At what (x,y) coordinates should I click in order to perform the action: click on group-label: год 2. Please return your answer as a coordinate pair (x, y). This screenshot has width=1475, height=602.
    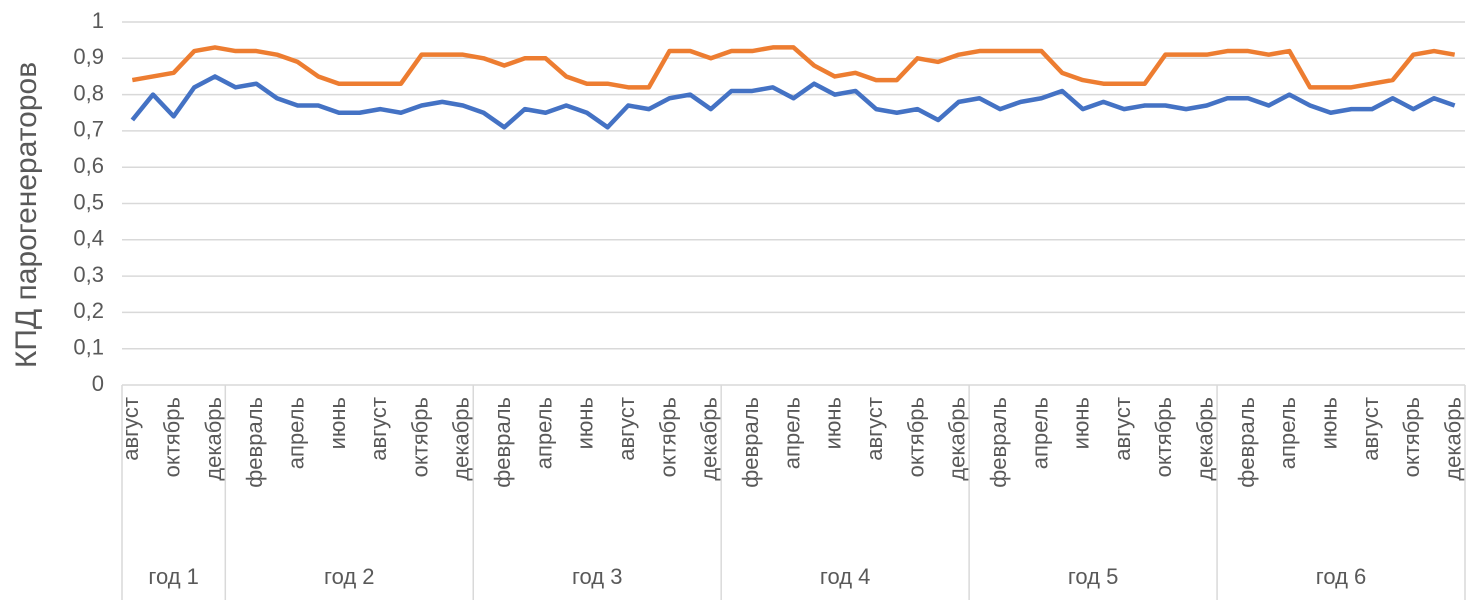
    Looking at the image, I should click on (349, 576).